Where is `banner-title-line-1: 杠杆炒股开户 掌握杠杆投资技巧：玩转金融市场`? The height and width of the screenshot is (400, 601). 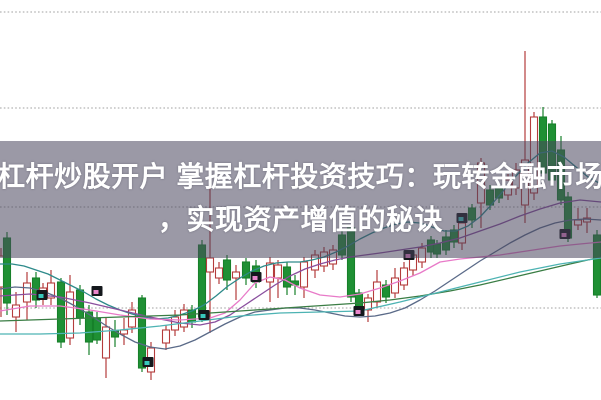
banner-title-line-1: 杠杆炒股开户 掌握杠杆投资技巧：玩转金融市场 is located at coordinates (300, 176).